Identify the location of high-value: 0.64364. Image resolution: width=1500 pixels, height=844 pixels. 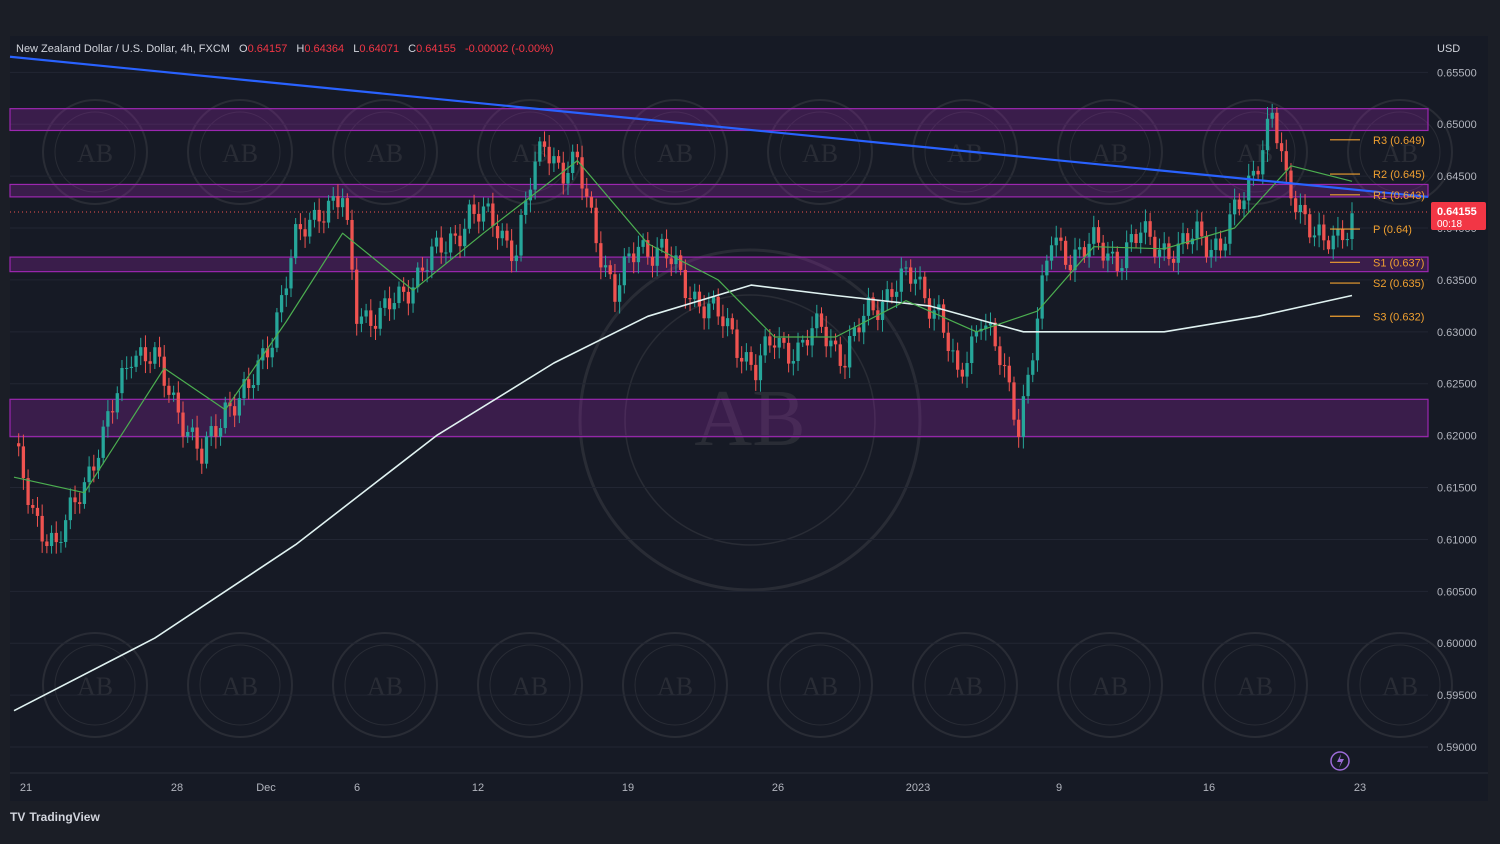
(324, 49).